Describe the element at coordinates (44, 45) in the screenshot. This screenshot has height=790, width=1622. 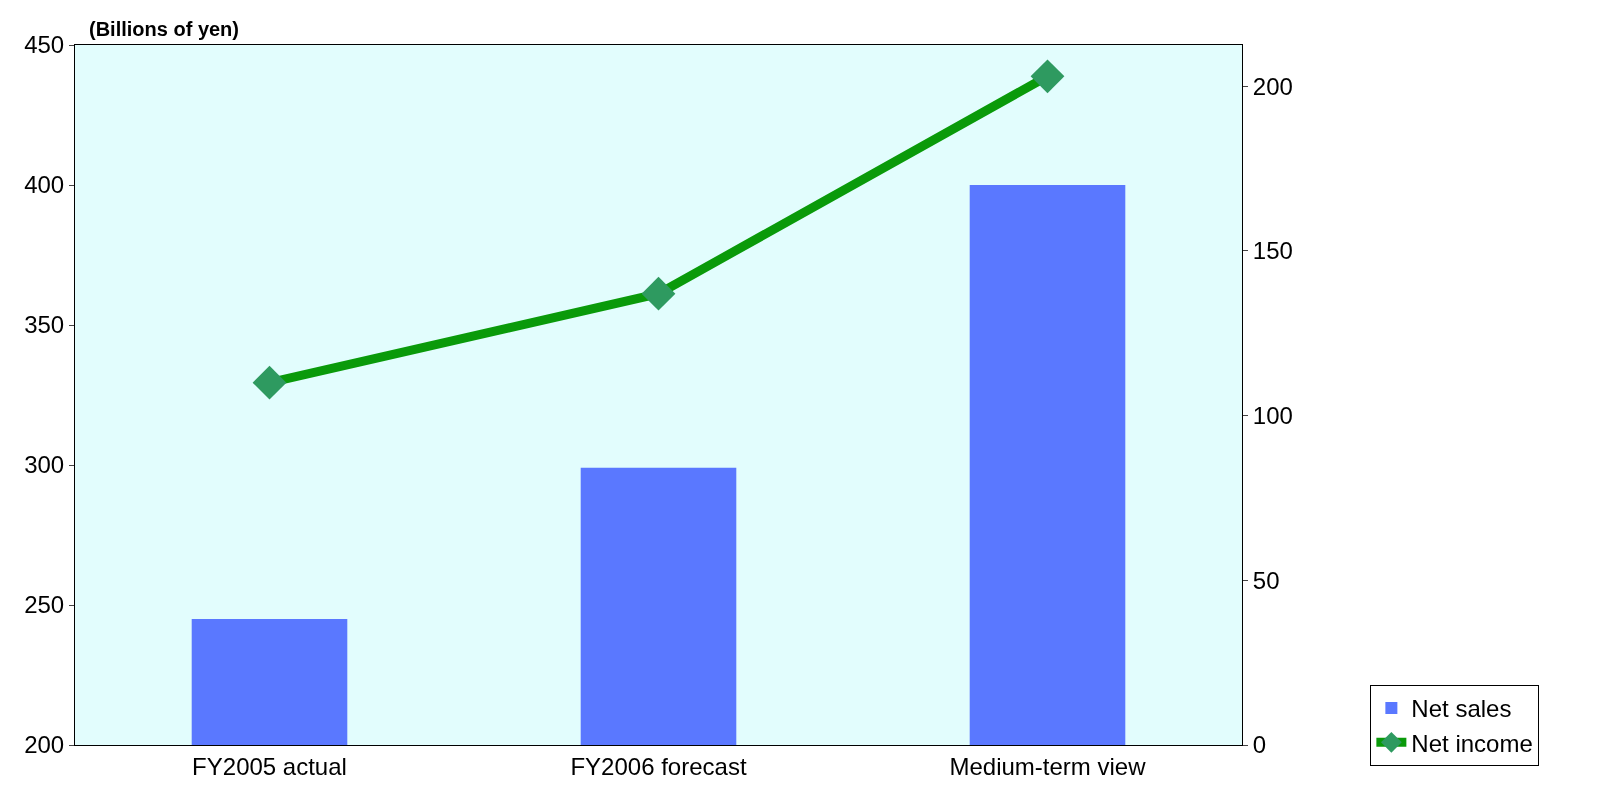
I see `y-tick-label: 450` at that location.